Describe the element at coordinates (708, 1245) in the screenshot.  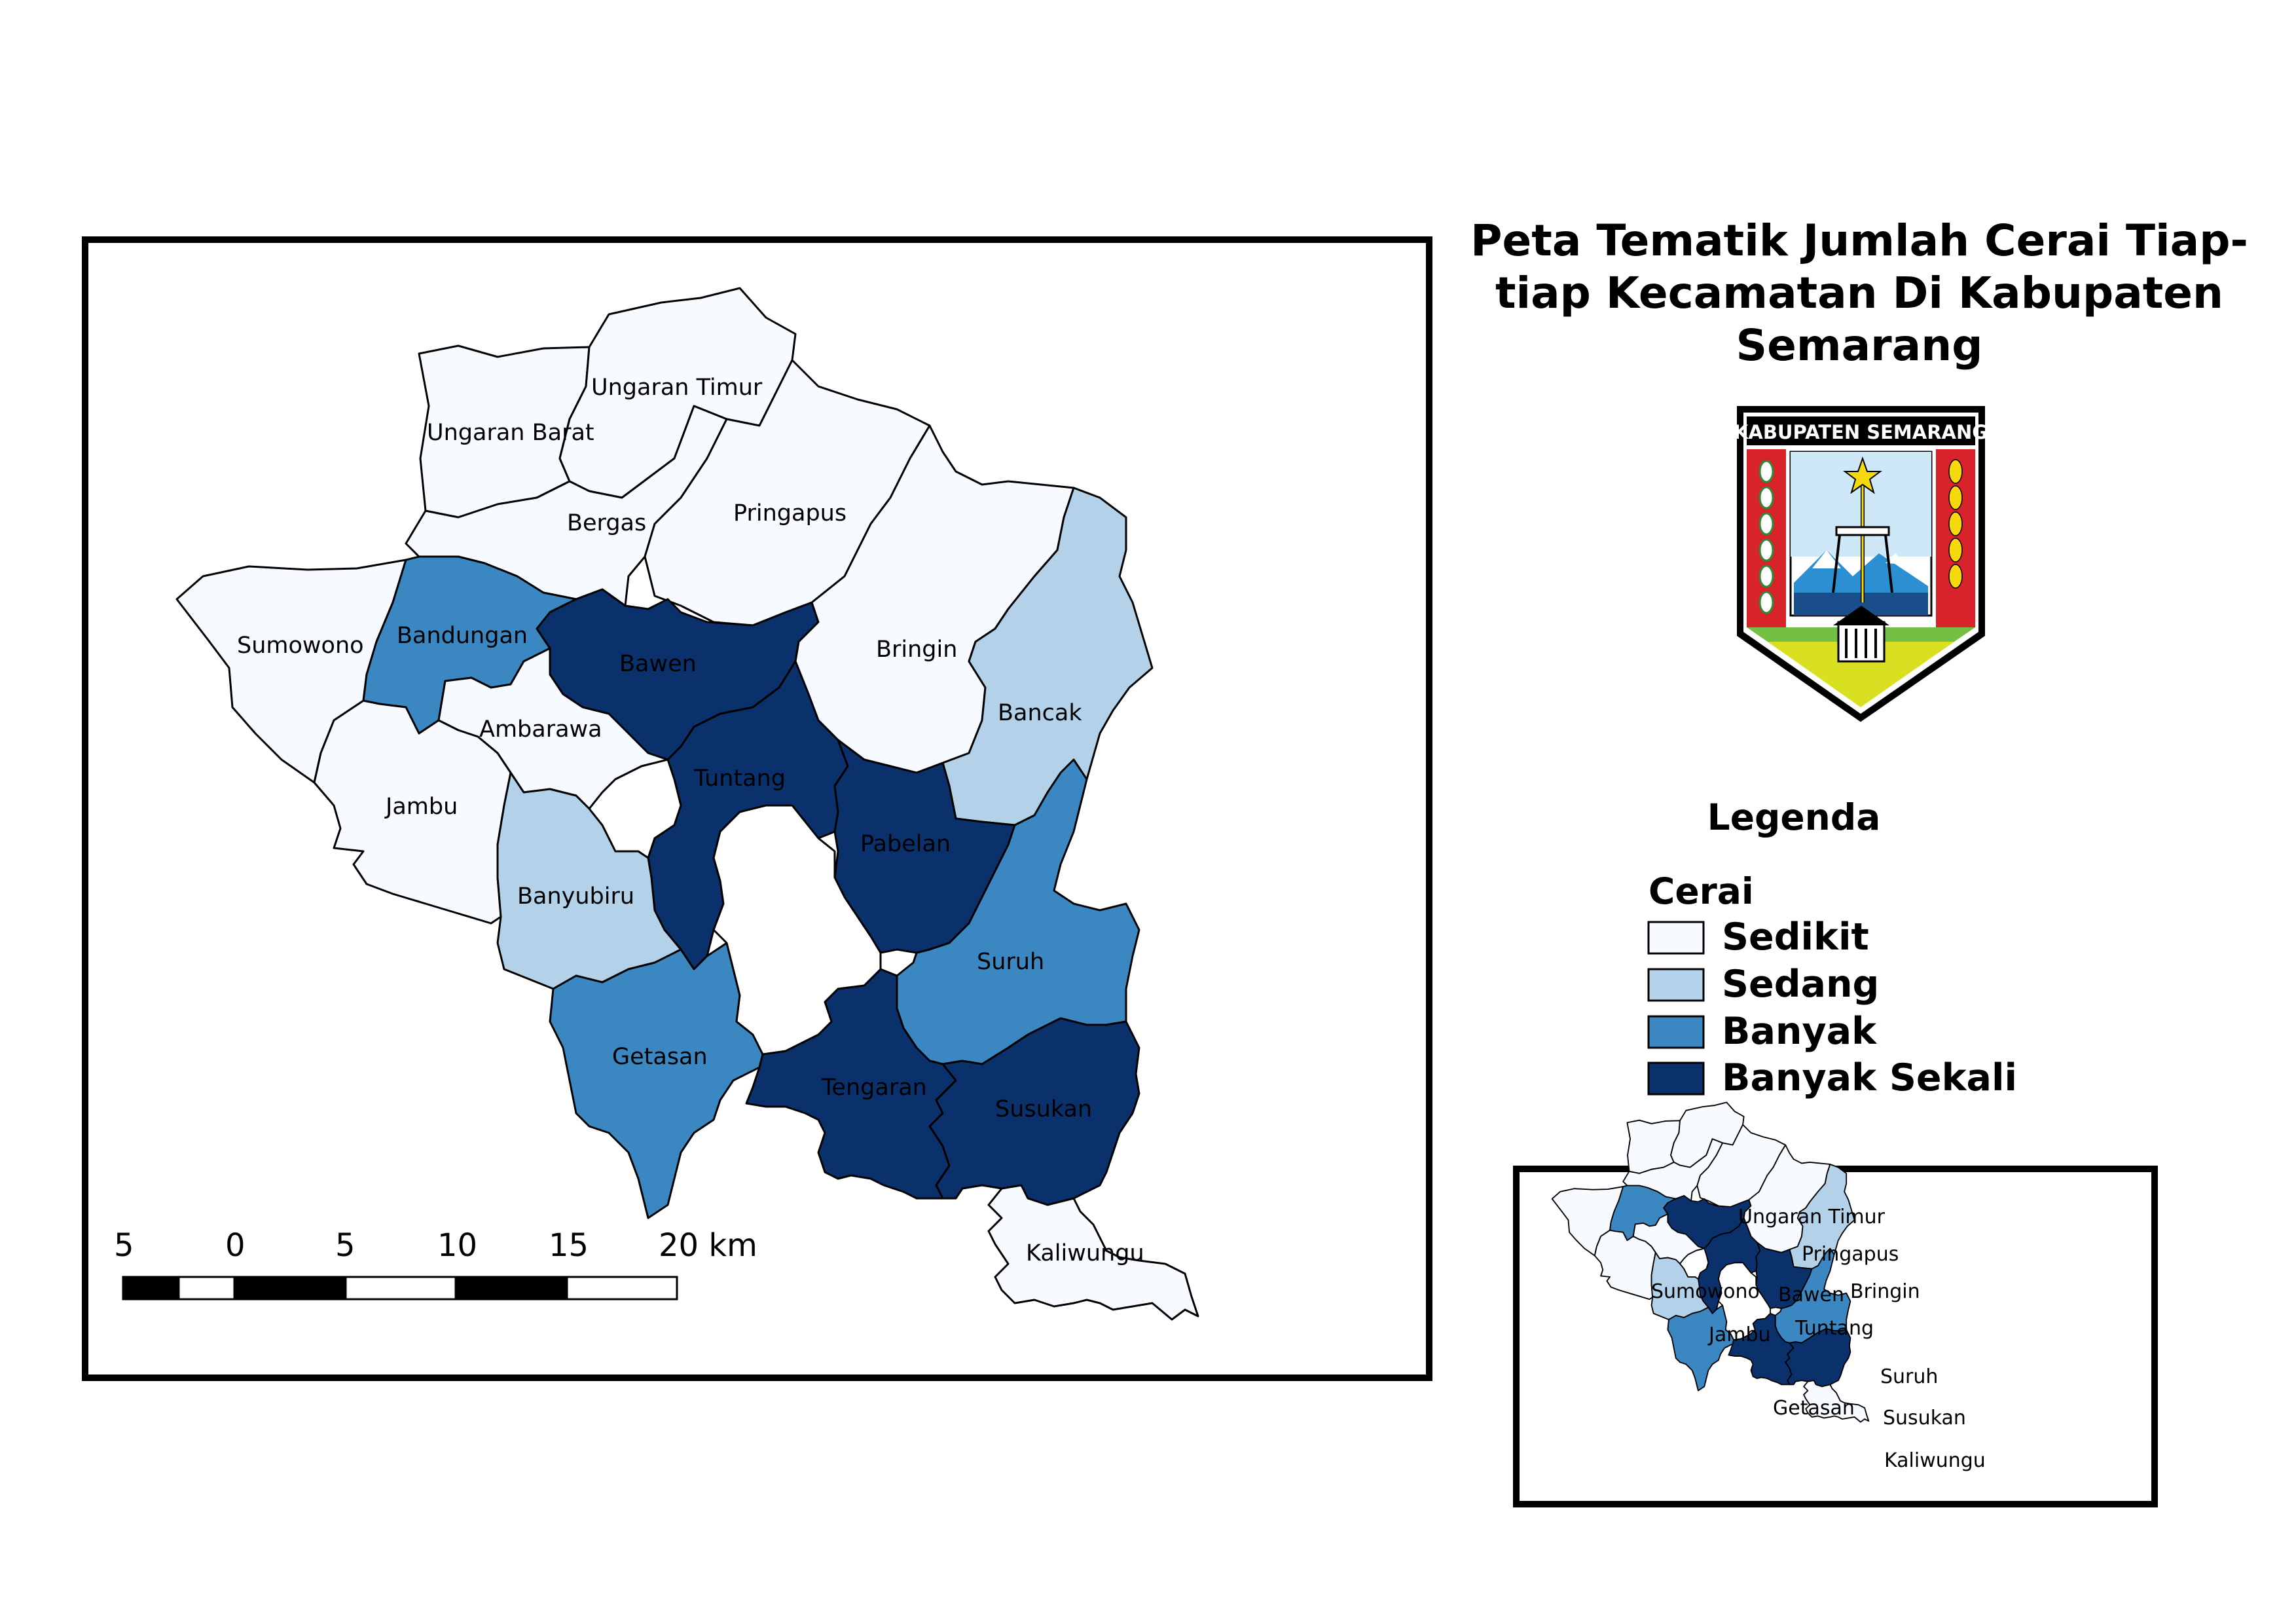
I see `scale-label-5: 20 km` at that location.